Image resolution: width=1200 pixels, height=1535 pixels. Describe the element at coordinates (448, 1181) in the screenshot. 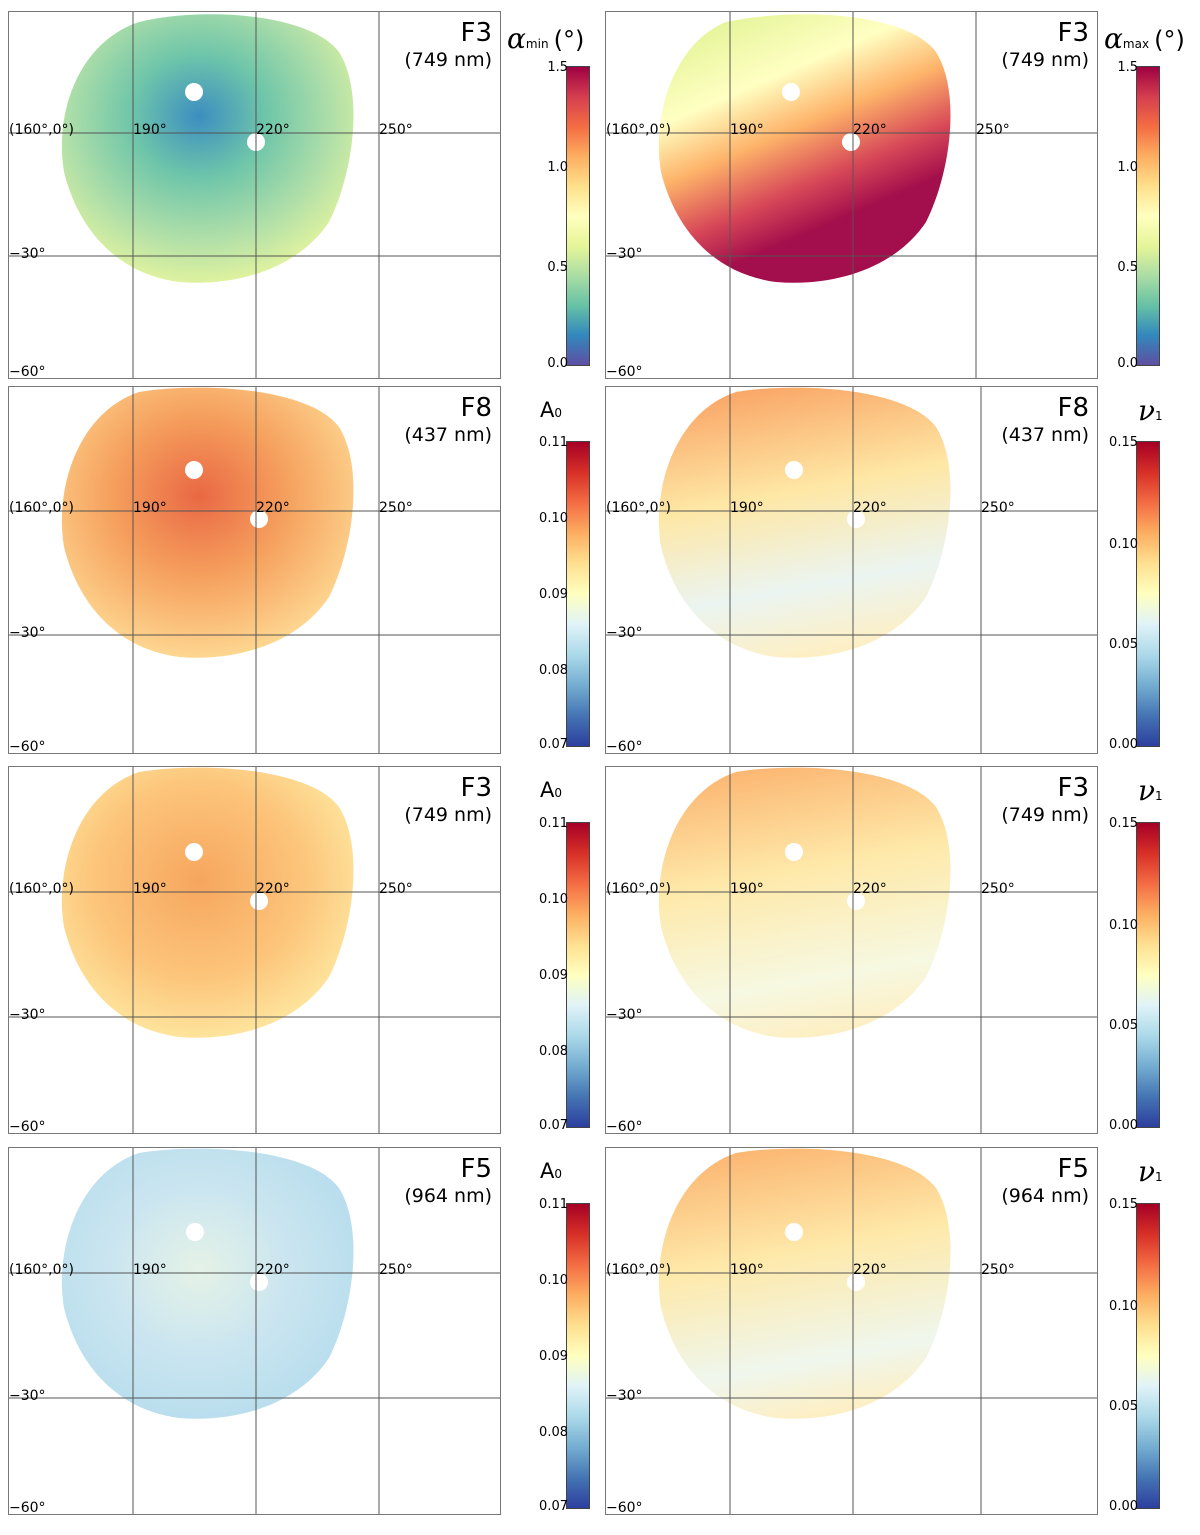

I see `filter-label: F5 (964 nm)` at that location.